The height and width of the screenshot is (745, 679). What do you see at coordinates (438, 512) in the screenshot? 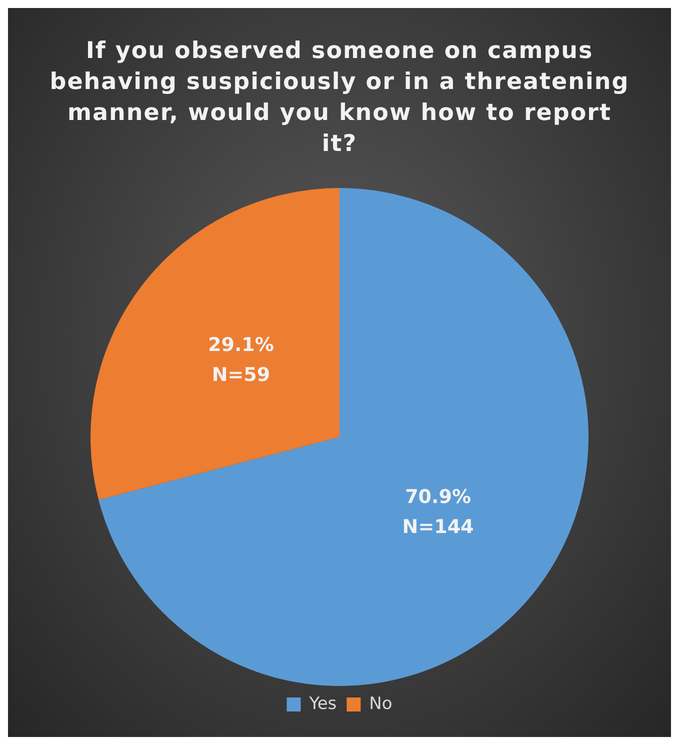
I see `data-label: 70.9% N=144` at bounding box center [438, 512].